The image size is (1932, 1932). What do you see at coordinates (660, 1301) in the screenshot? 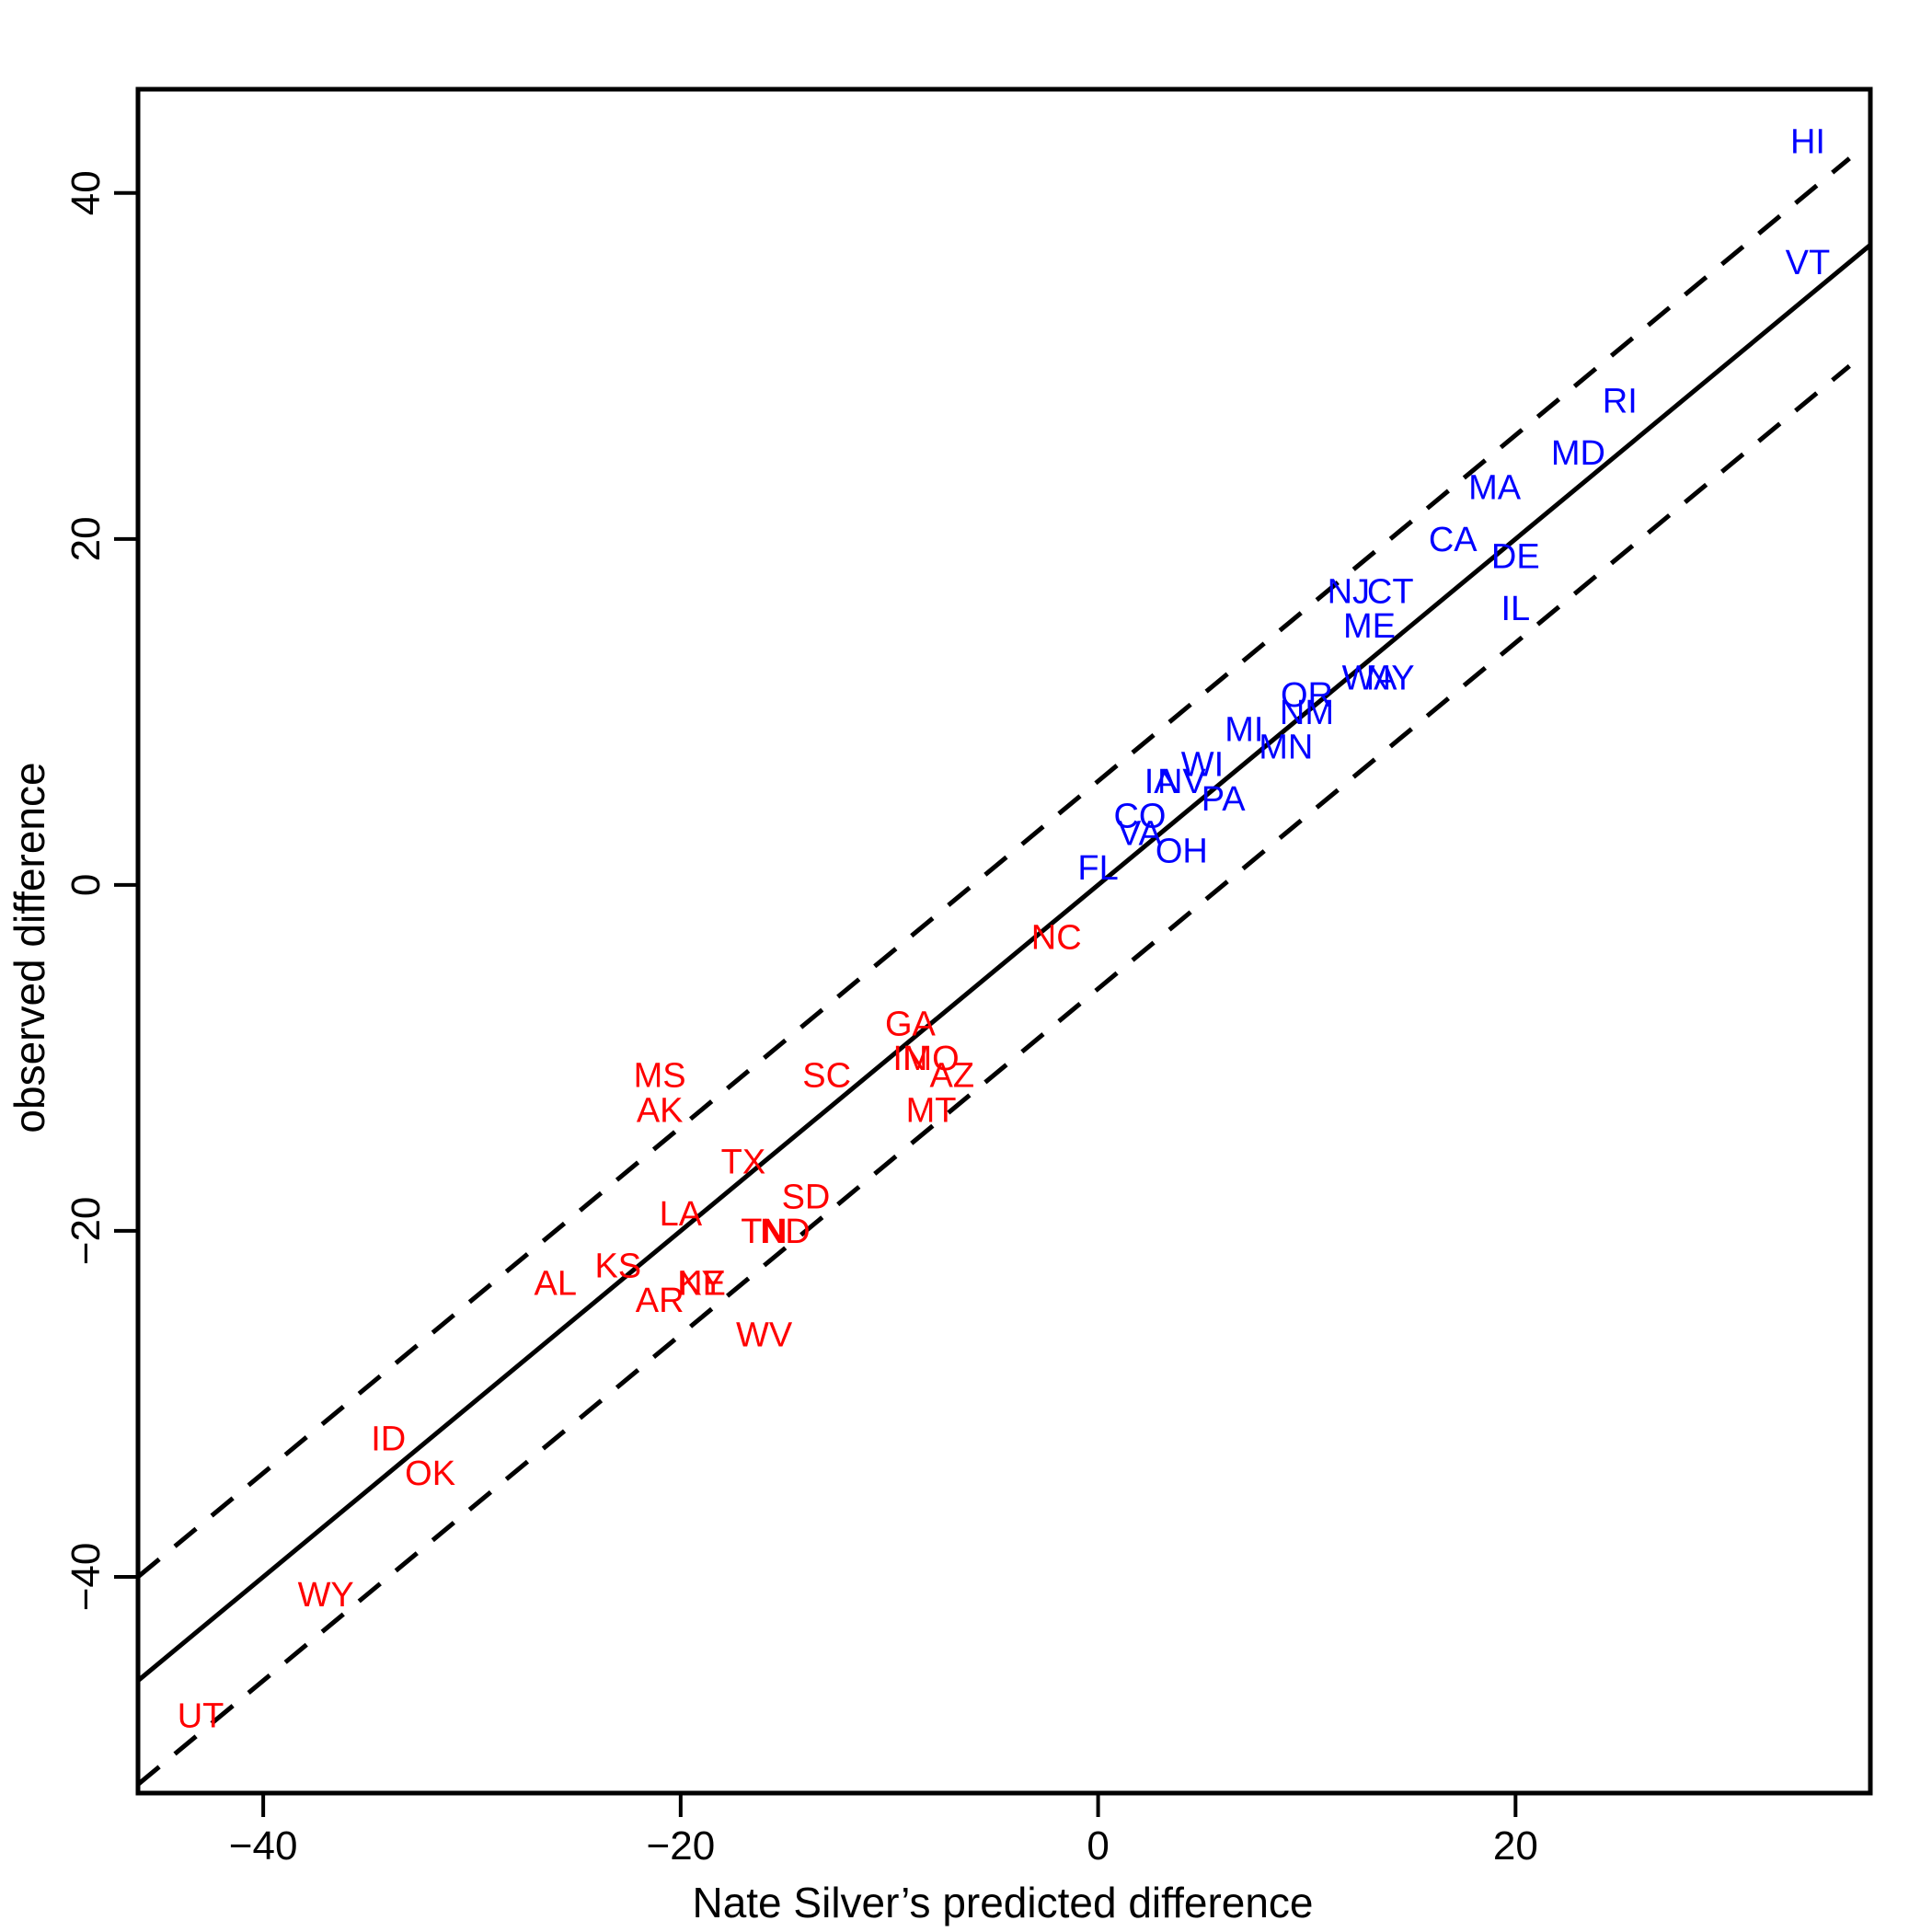
I see `state-label-ar: AR` at bounding box center [660, 1301].